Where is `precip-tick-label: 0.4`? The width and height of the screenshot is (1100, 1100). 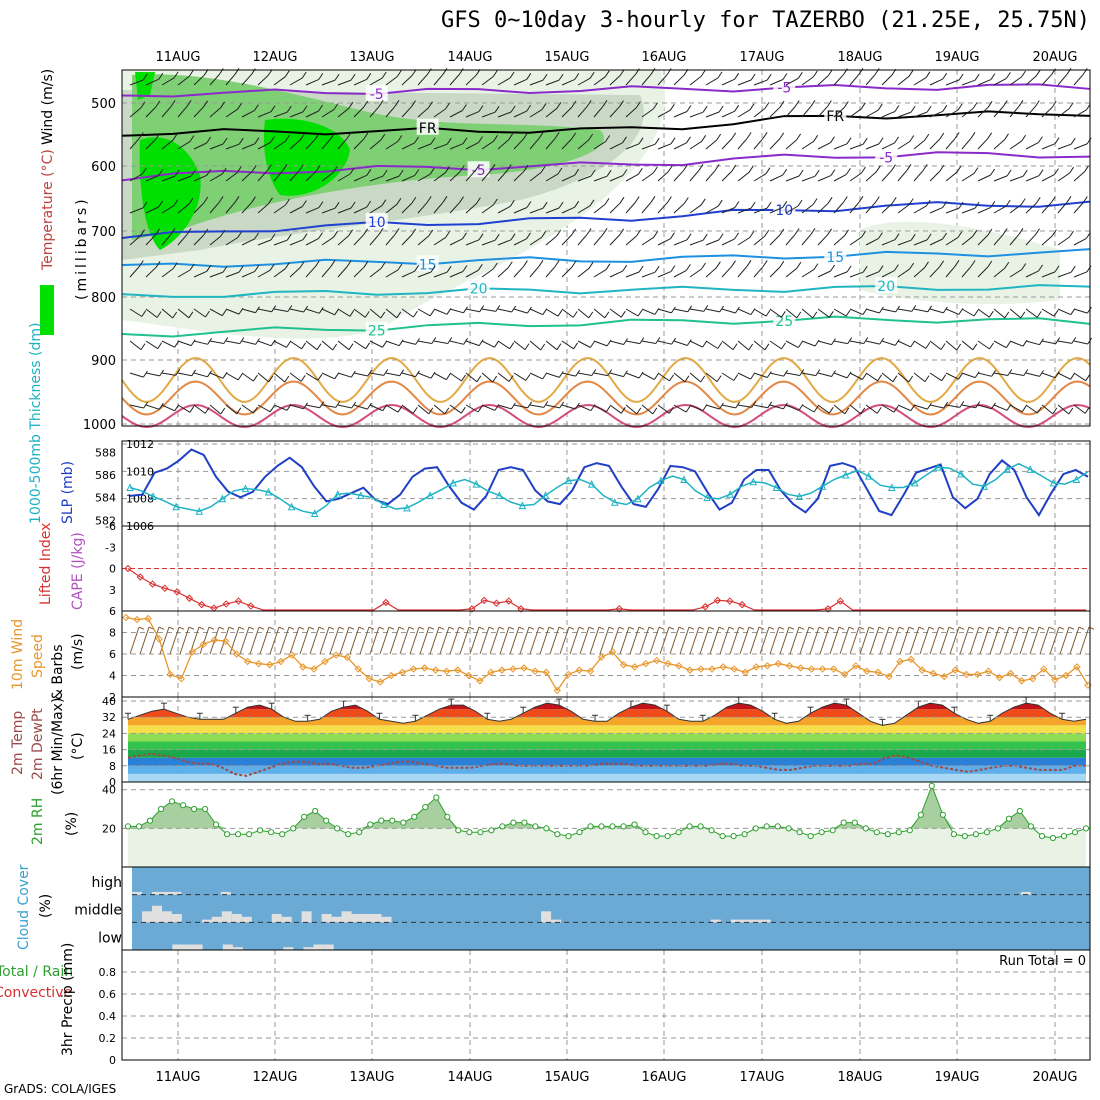 precip-tick-label: 0.4 is located at coordinates (108, 1016).